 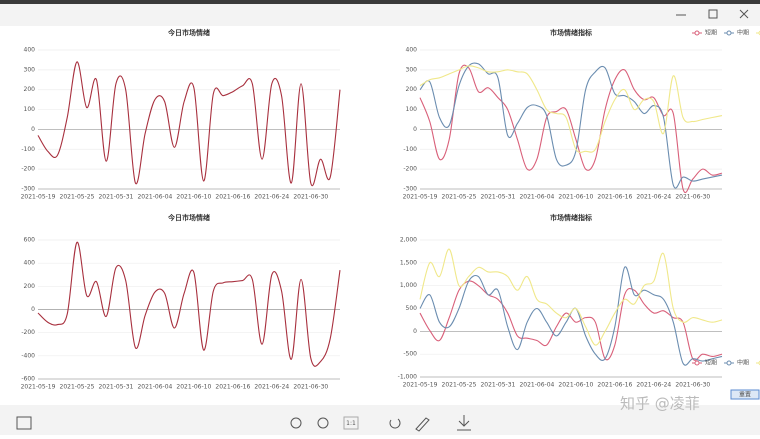 I want to click on reset-button, so click(x=745, y=394).